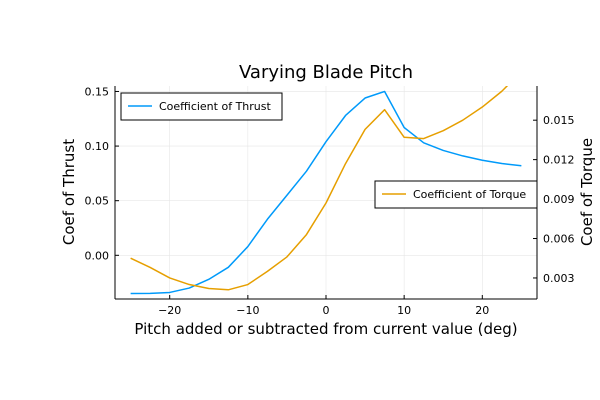 Image resolution: width=600 pixels, height=400 pixels. What do you see at coordinates (326, 72) in the screenshot?
I see `chart-title: Varying Blade Pitch` at bounding box center [326, 72].